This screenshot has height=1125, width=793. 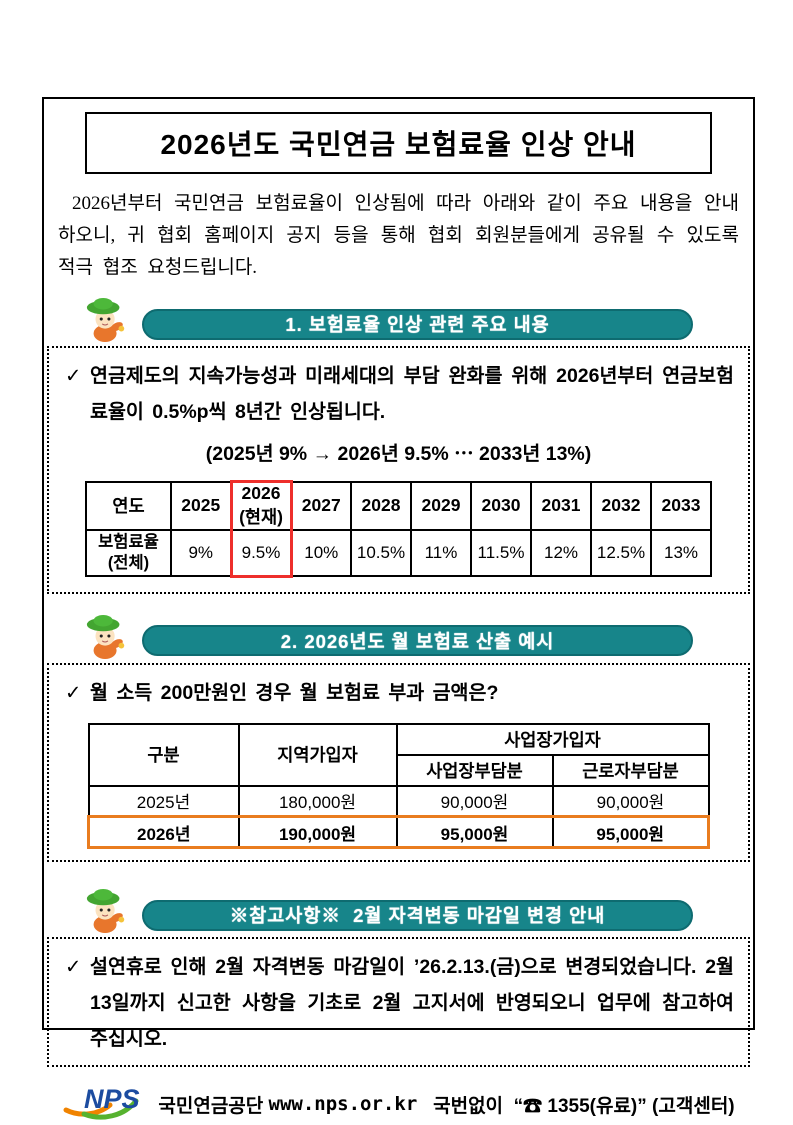 I want to click on year-cell: 2026년, so click(x=163, y=832).